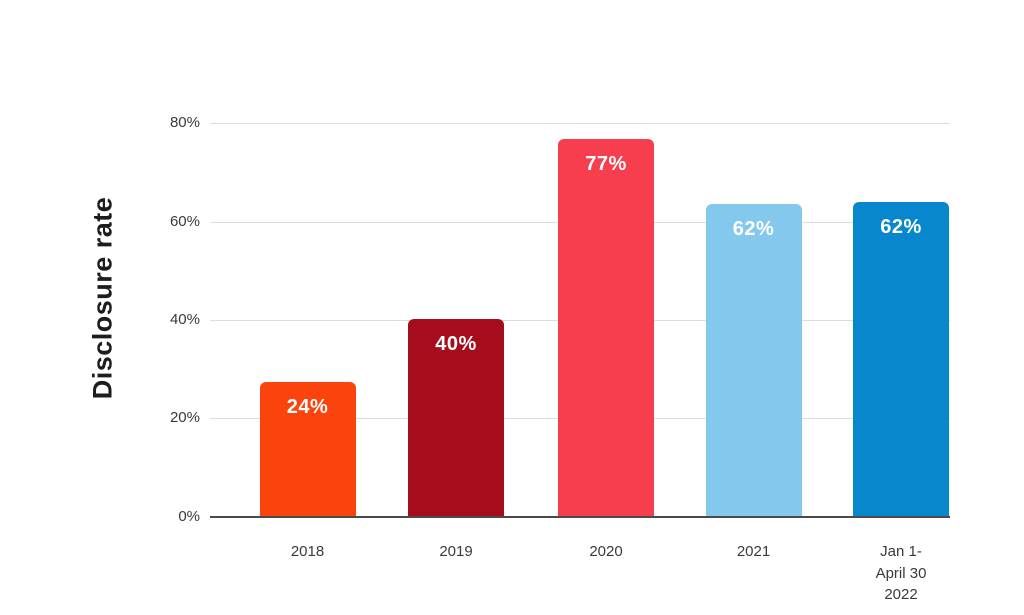 The image size is (1024, 615). What do you see at coordinates (753, 360) in the screenshot?
I see `bar-2021: 62%` at bounding box center [753, 360].